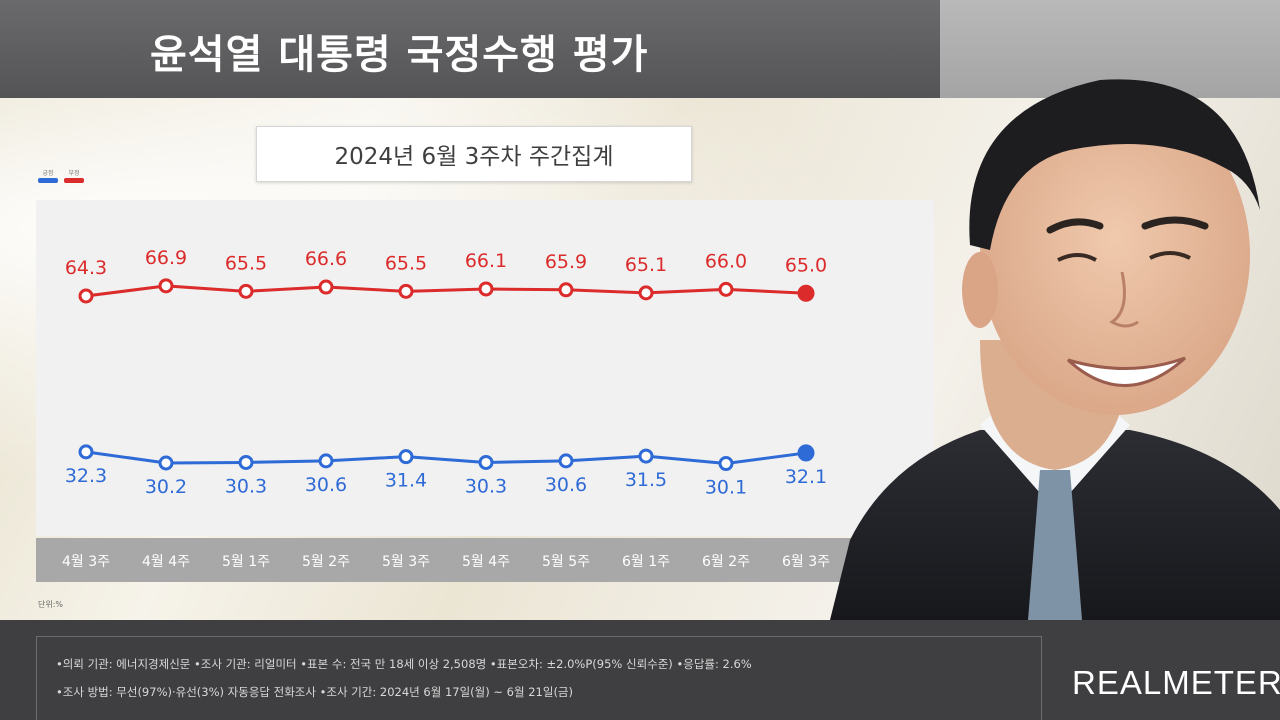 This screenshot has width=1280, height=720. Describe the element at coordinates (406, 481) in the screenshot. I see `data-label-positive: 31.4` at that location.